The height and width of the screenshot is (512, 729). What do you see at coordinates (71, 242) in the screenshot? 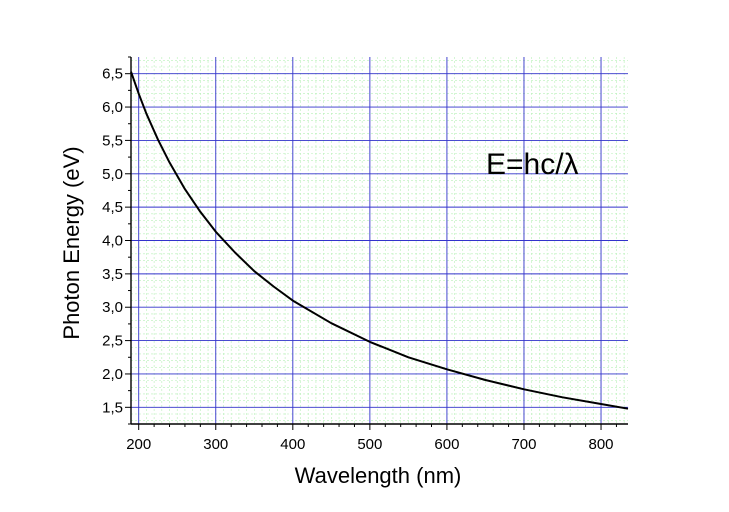
I see `y-axis-title: Photon Energy (eV)` at bounding box center [71, 242].